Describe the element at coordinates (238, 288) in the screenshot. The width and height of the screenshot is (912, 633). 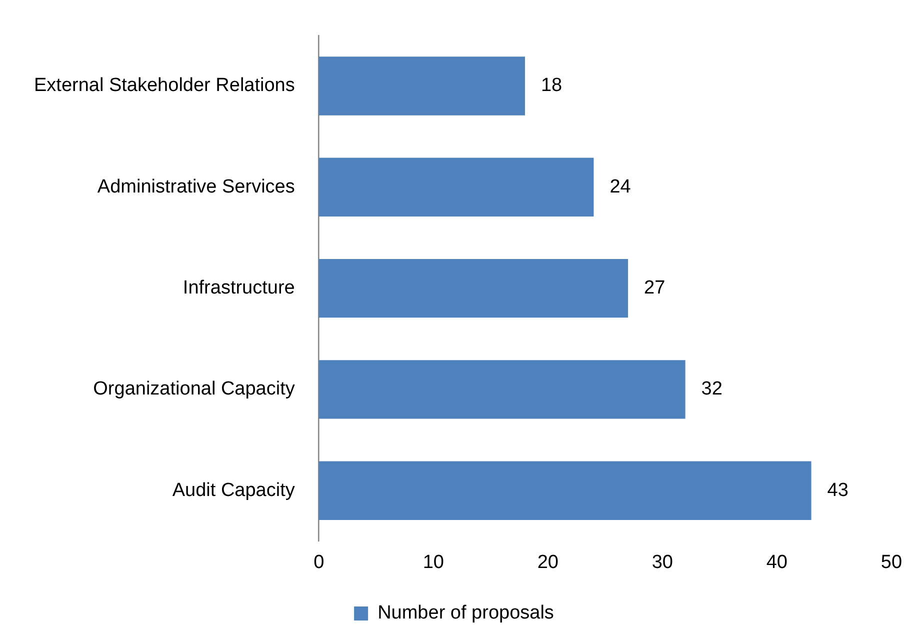
I see `y-tick-label: Infrastructure` at that location.